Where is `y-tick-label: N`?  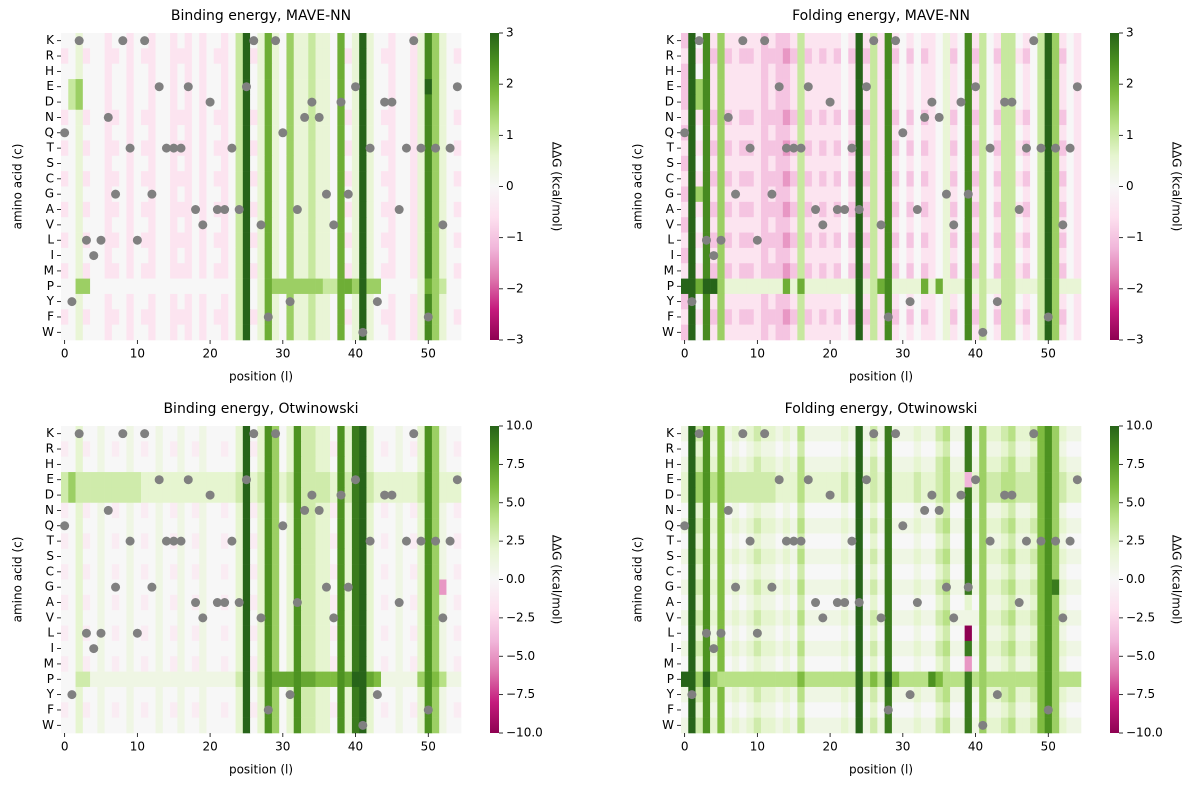 y-tick-label: N is located at coordinates (49, 510).